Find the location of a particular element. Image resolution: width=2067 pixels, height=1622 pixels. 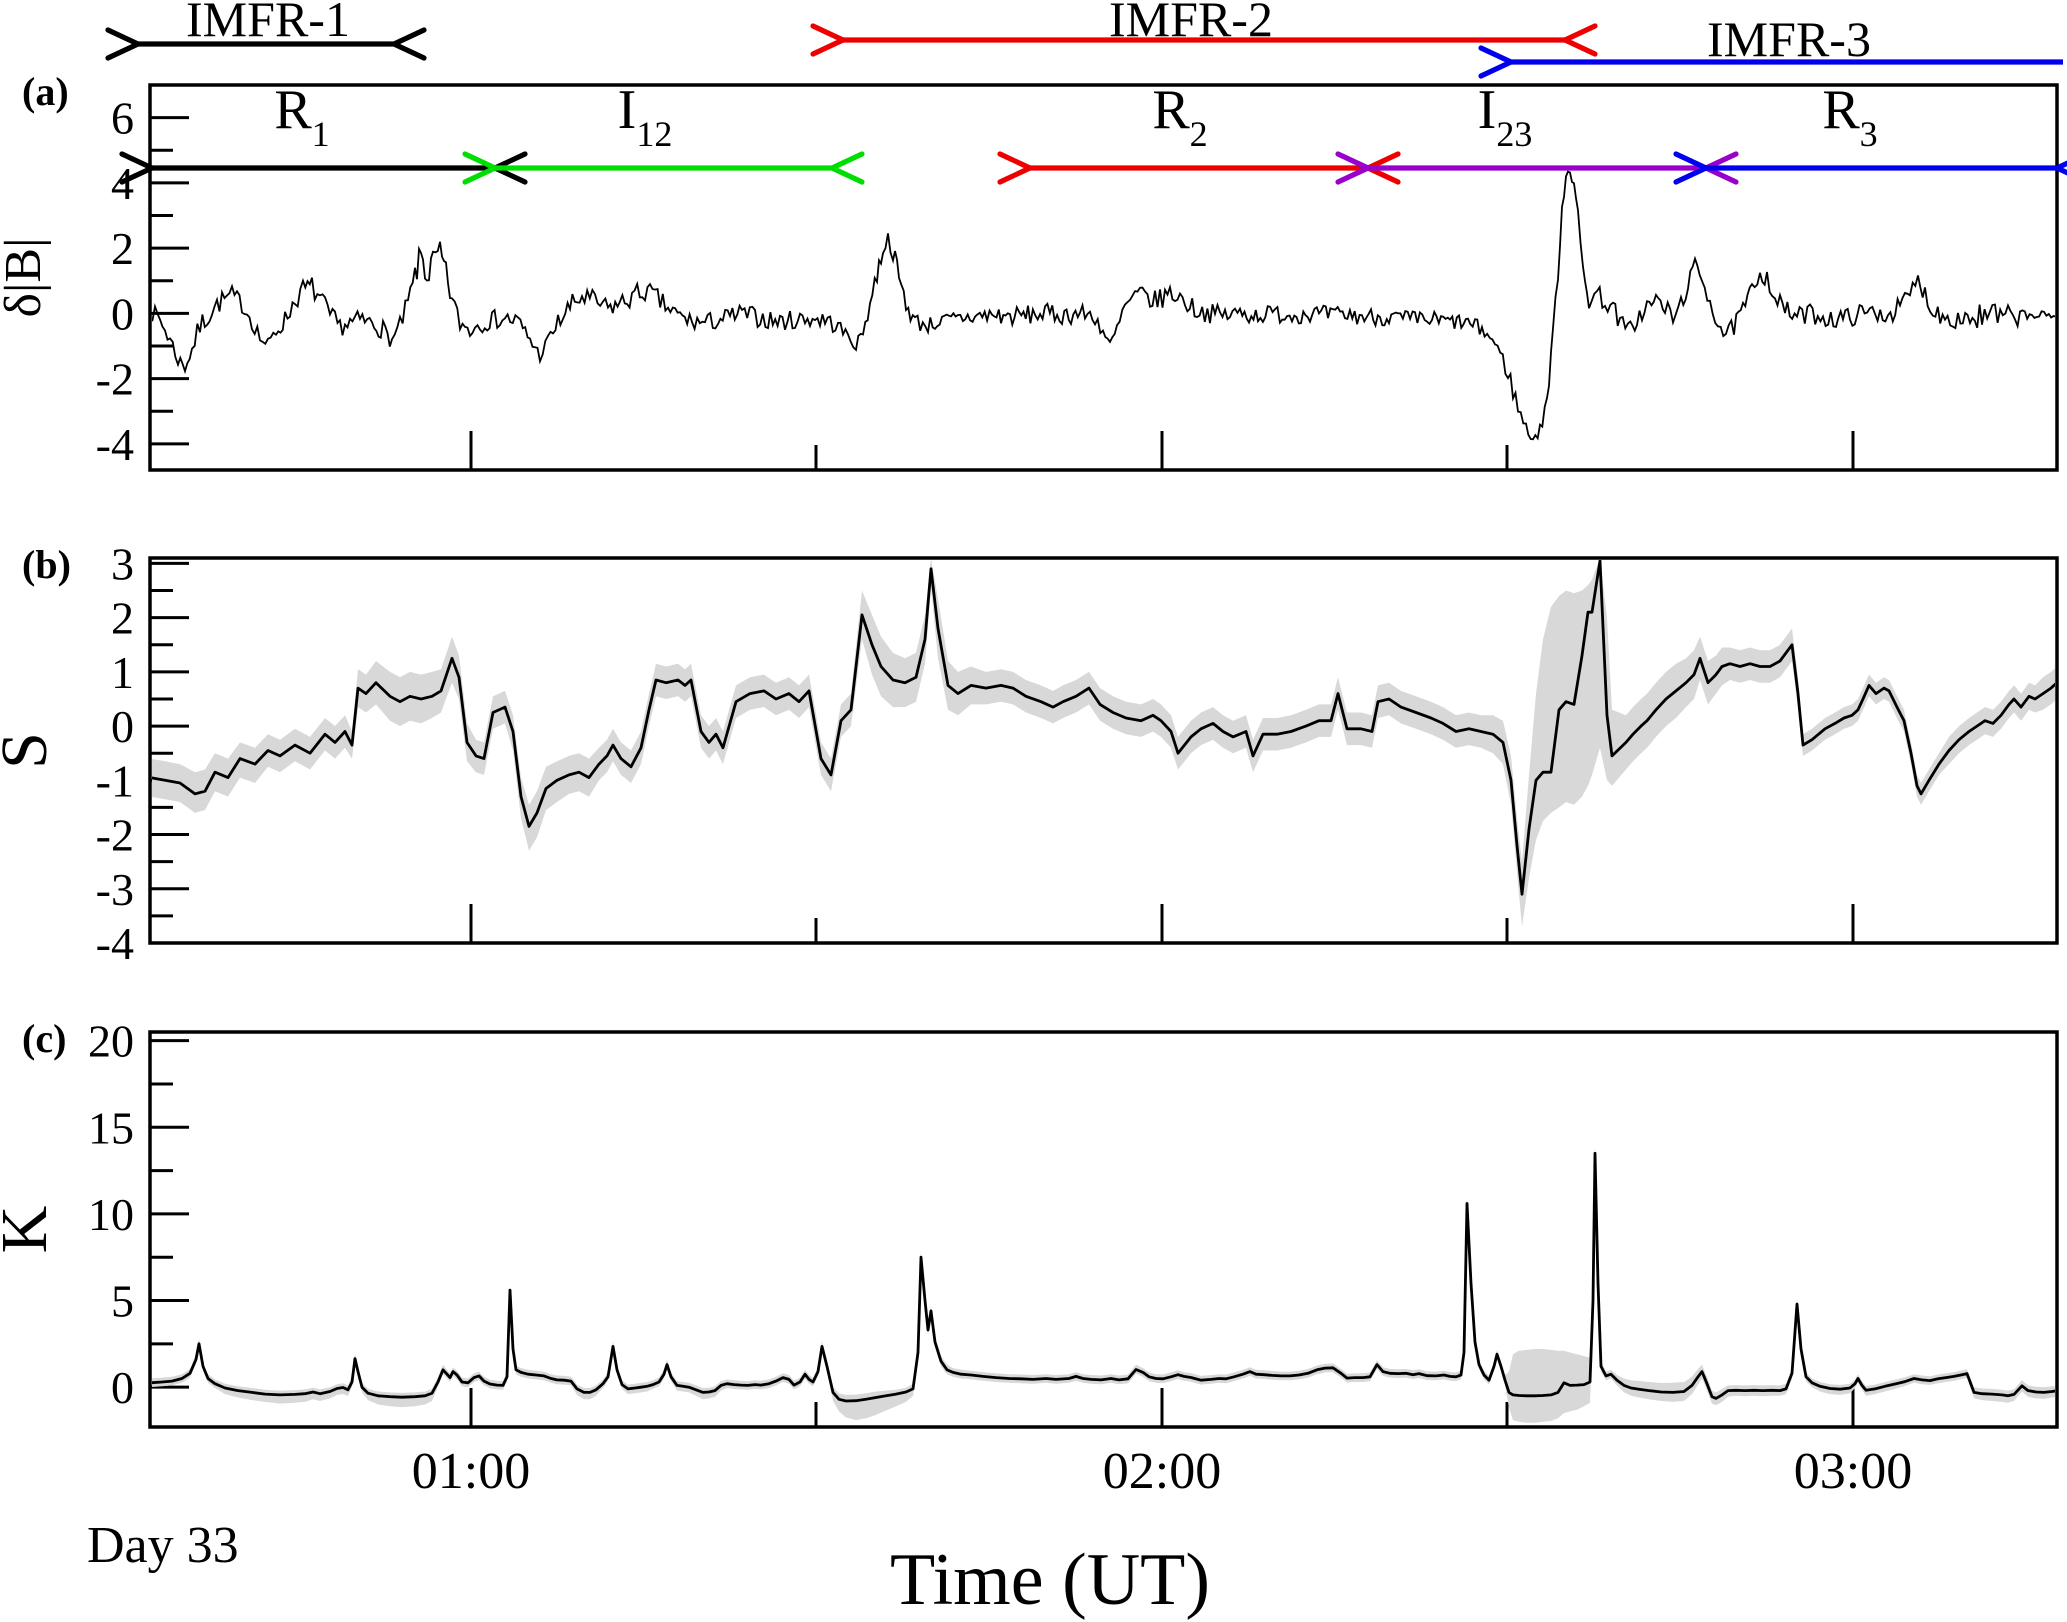

series-K-line is located at coordinates (1103, 1277).